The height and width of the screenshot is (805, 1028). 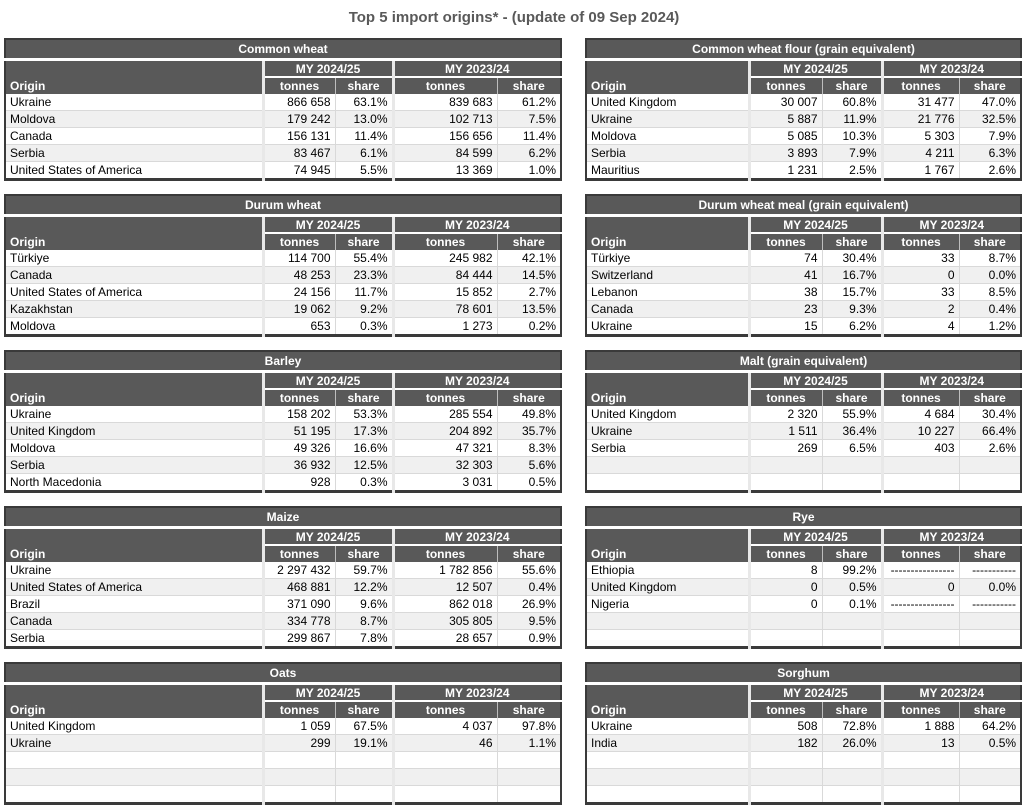 What do you see at coordinates (365, 309) in the screenshot?
I see `share-current-cell: 9.2%` at bounding box center [365, 309].